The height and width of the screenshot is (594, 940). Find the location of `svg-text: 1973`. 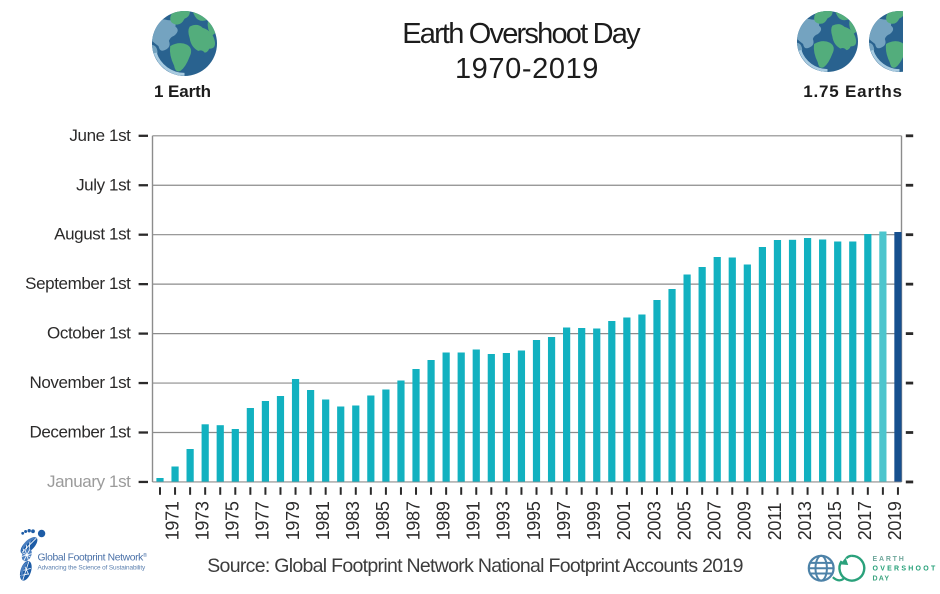

svg-text: 1973 is located at coordinates (202, 520).